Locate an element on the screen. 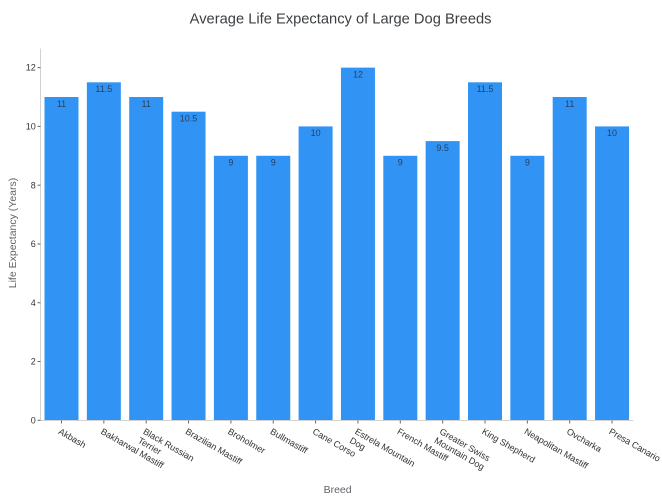 The height and width of the screenshot is (497, 662). svg-text: 8 is located at coordinates (33, 185).